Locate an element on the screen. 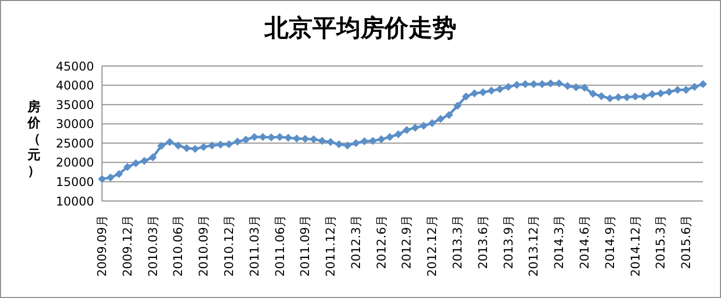 Image resolution: width=721 pixels, height=298 pixels. x-tick-label: 2009.12月 is located at coordinates (127, 246).